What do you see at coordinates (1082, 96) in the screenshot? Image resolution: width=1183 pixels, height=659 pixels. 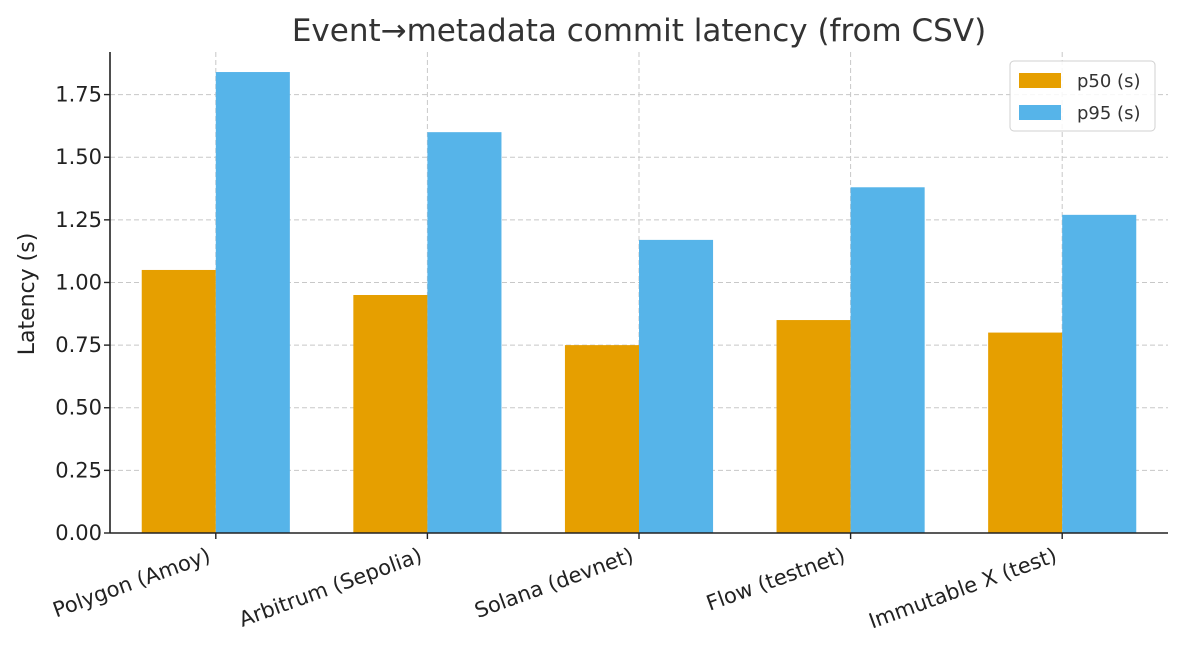 I see `legend: p50 (s) p95 (s)` at bounding box center [1082, 96].